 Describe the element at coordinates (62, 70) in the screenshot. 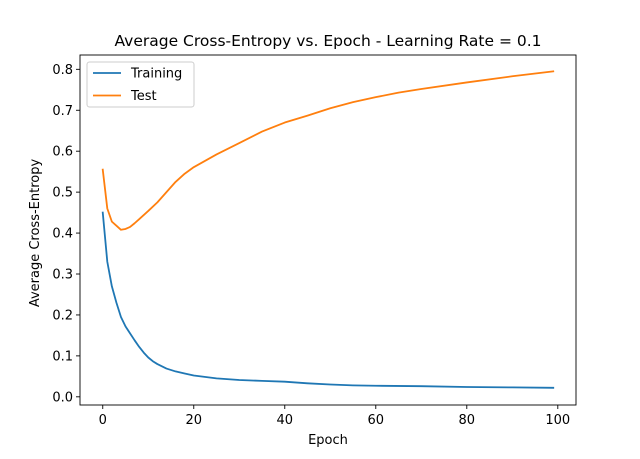

I see `y-tick-label: 0.8` at that location.